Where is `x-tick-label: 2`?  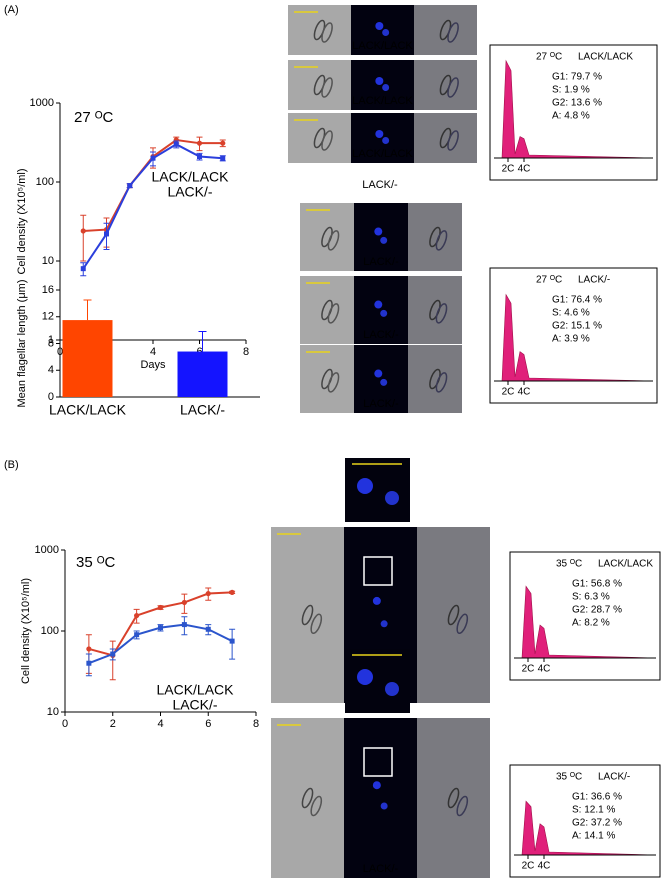
x-tick-label: 2 is located at coordinates (113, 724).